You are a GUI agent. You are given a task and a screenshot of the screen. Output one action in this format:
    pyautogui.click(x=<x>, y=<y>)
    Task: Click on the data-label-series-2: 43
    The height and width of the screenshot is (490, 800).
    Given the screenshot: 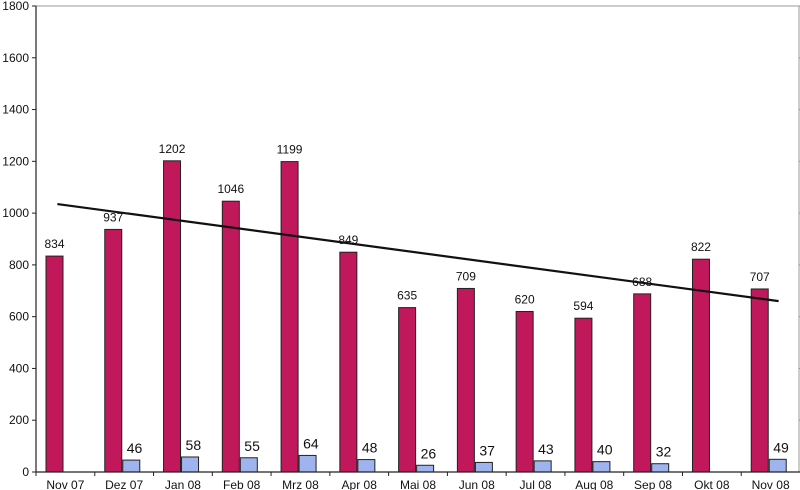 What is the action you would take?
    pyautogui.click(x=546, y=449)
    